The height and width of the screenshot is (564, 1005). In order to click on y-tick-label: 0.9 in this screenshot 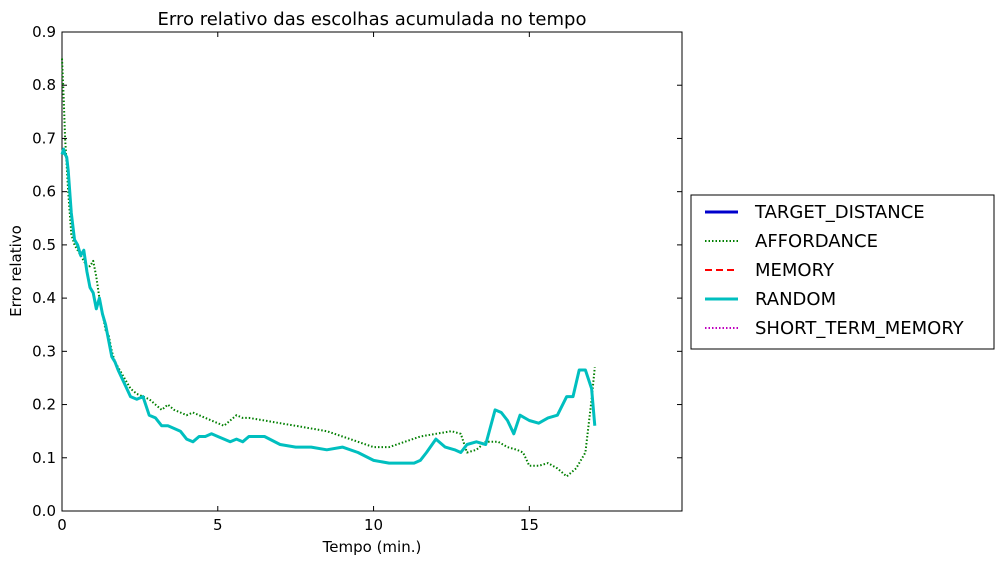, I will do `click(44, 32)`.